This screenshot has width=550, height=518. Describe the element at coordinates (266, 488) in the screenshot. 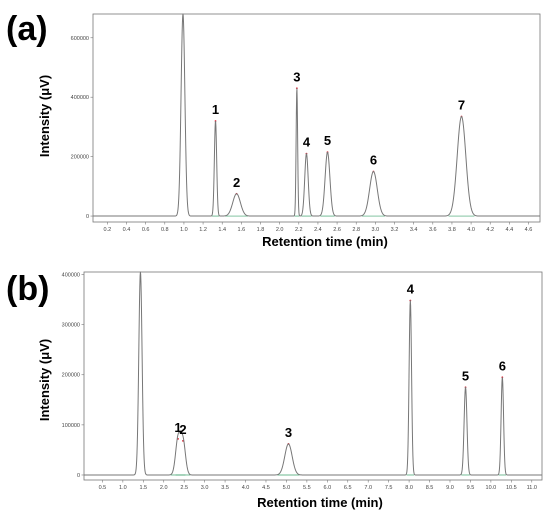

I see `x-tick-label: 4.5` at that location.